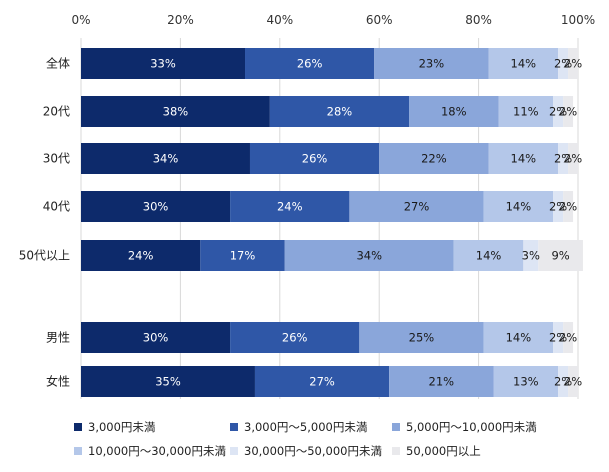 This screenshot has height=472, width=609. Describe the element at coordinates (58, 338) in the screenshot. I see `category-label: 男性` at that location.